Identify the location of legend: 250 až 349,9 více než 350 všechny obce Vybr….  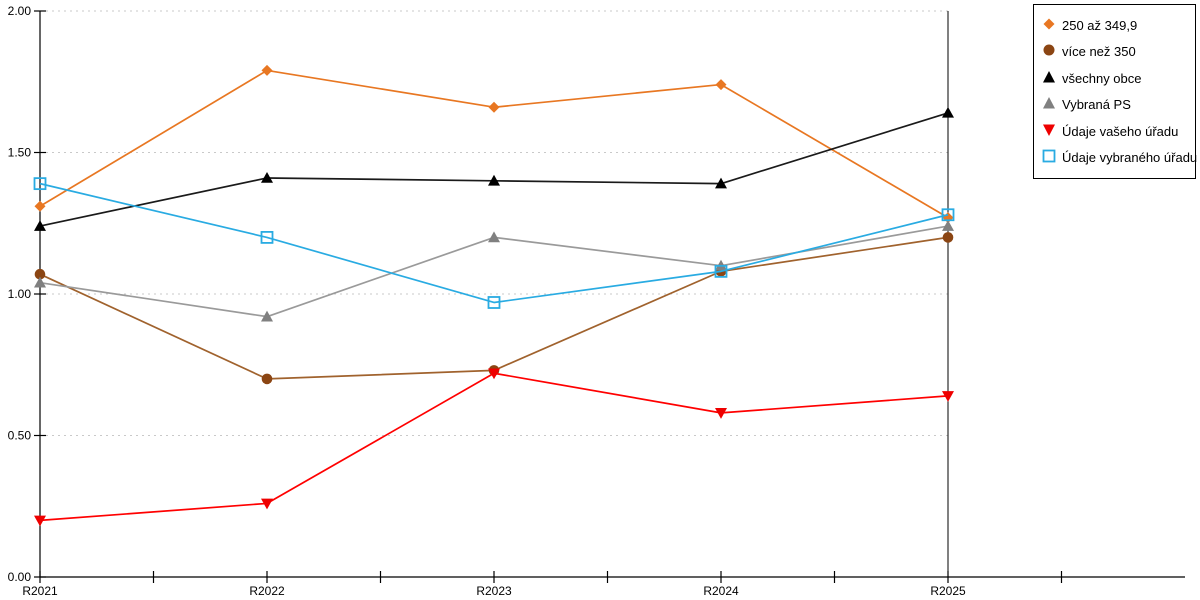
(1115, 91).